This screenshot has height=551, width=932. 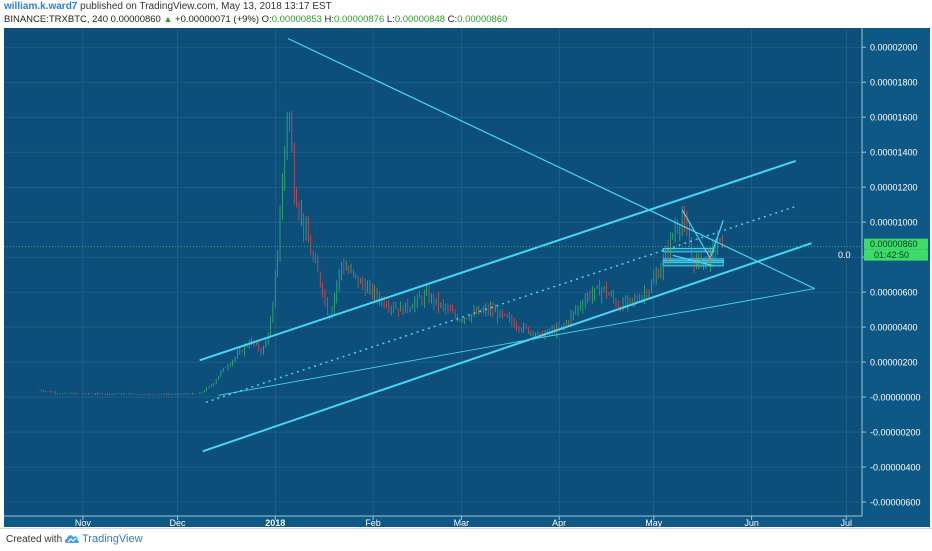 What do you see at coordinates (462, 522) in the screenshot?
I see `x-tick-label: Mar` at bounding box center [462, 522].